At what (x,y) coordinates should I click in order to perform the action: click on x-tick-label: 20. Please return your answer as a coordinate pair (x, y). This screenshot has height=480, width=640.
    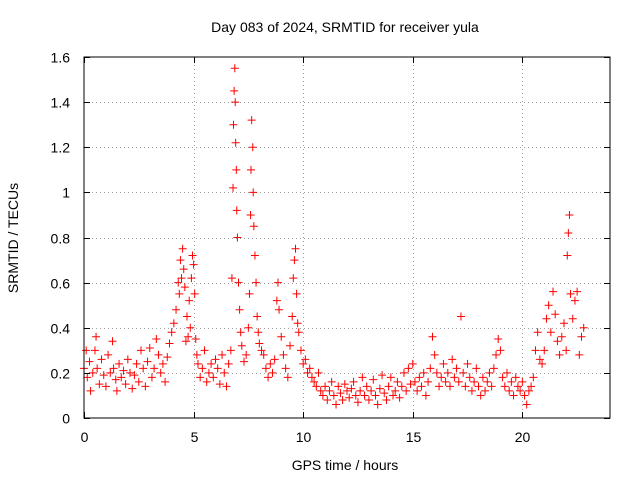
    Looking at the image, I should click on (523, 437).